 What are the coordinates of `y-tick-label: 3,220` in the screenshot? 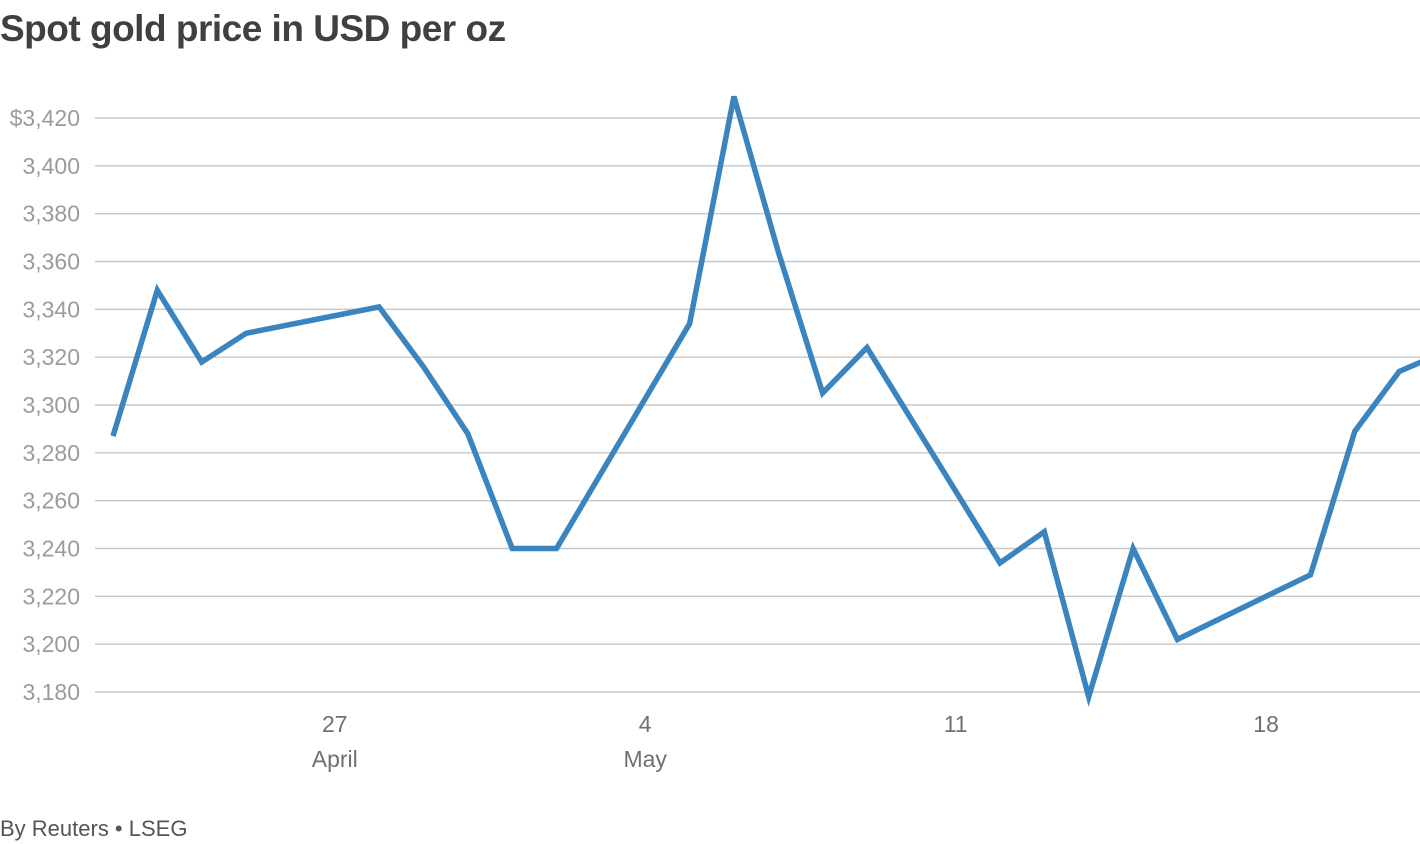 It's located at (51, 596).